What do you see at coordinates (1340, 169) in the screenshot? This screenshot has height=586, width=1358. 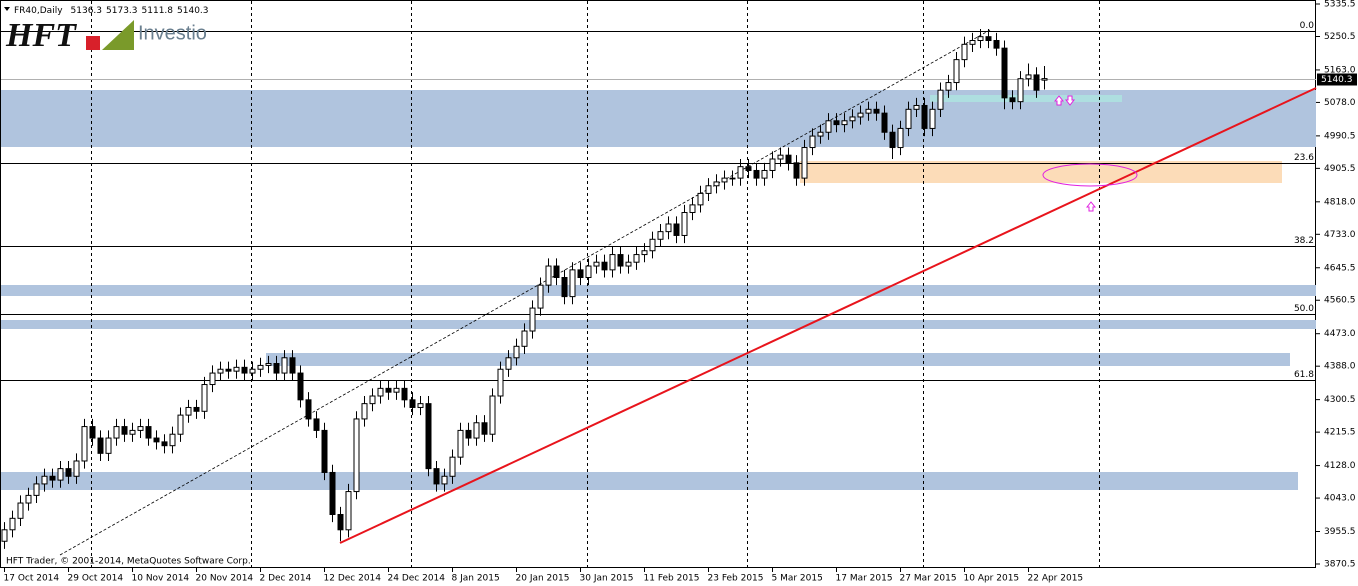 I see `y-tick-label: 4905.5` at bounding box center [1340, 169].